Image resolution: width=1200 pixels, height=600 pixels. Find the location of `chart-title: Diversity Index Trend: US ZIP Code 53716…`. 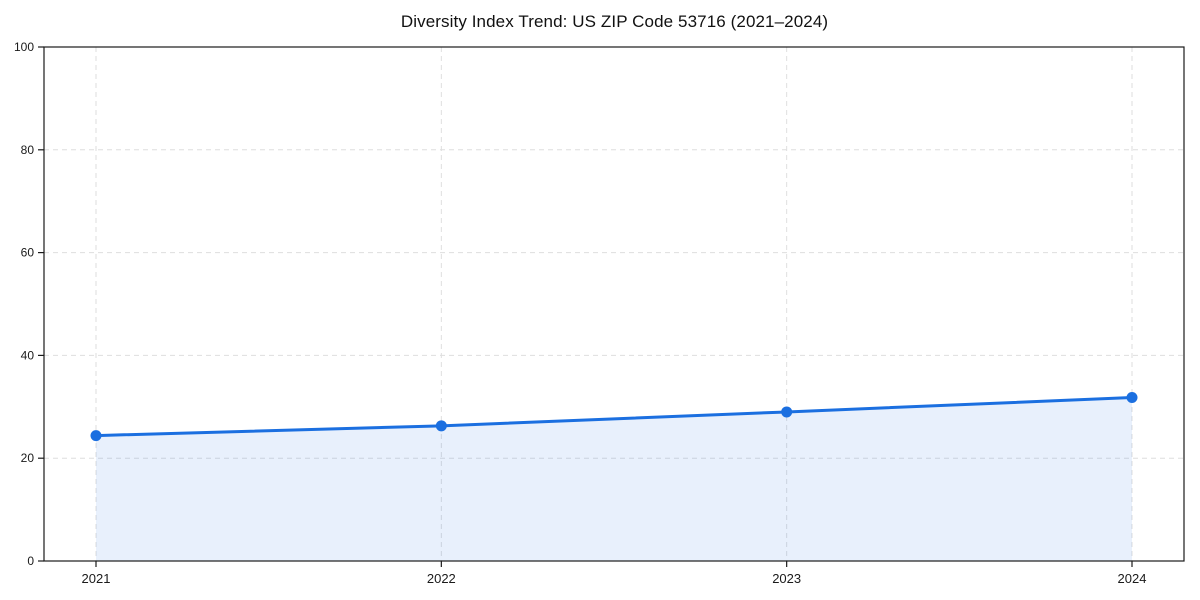

chart-title: Diversity Index Trend: US ZIP Code 53716… is located at coordinates (614, 21).